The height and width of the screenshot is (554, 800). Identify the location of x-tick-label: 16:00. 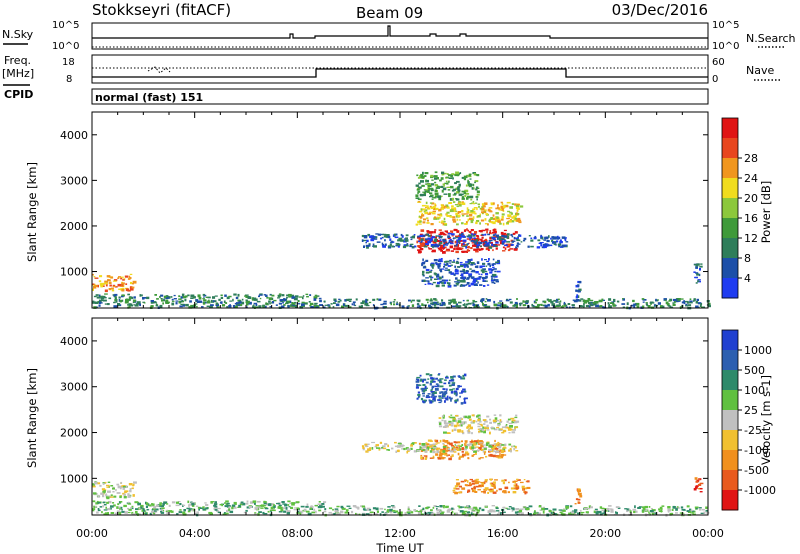
(503, 533).